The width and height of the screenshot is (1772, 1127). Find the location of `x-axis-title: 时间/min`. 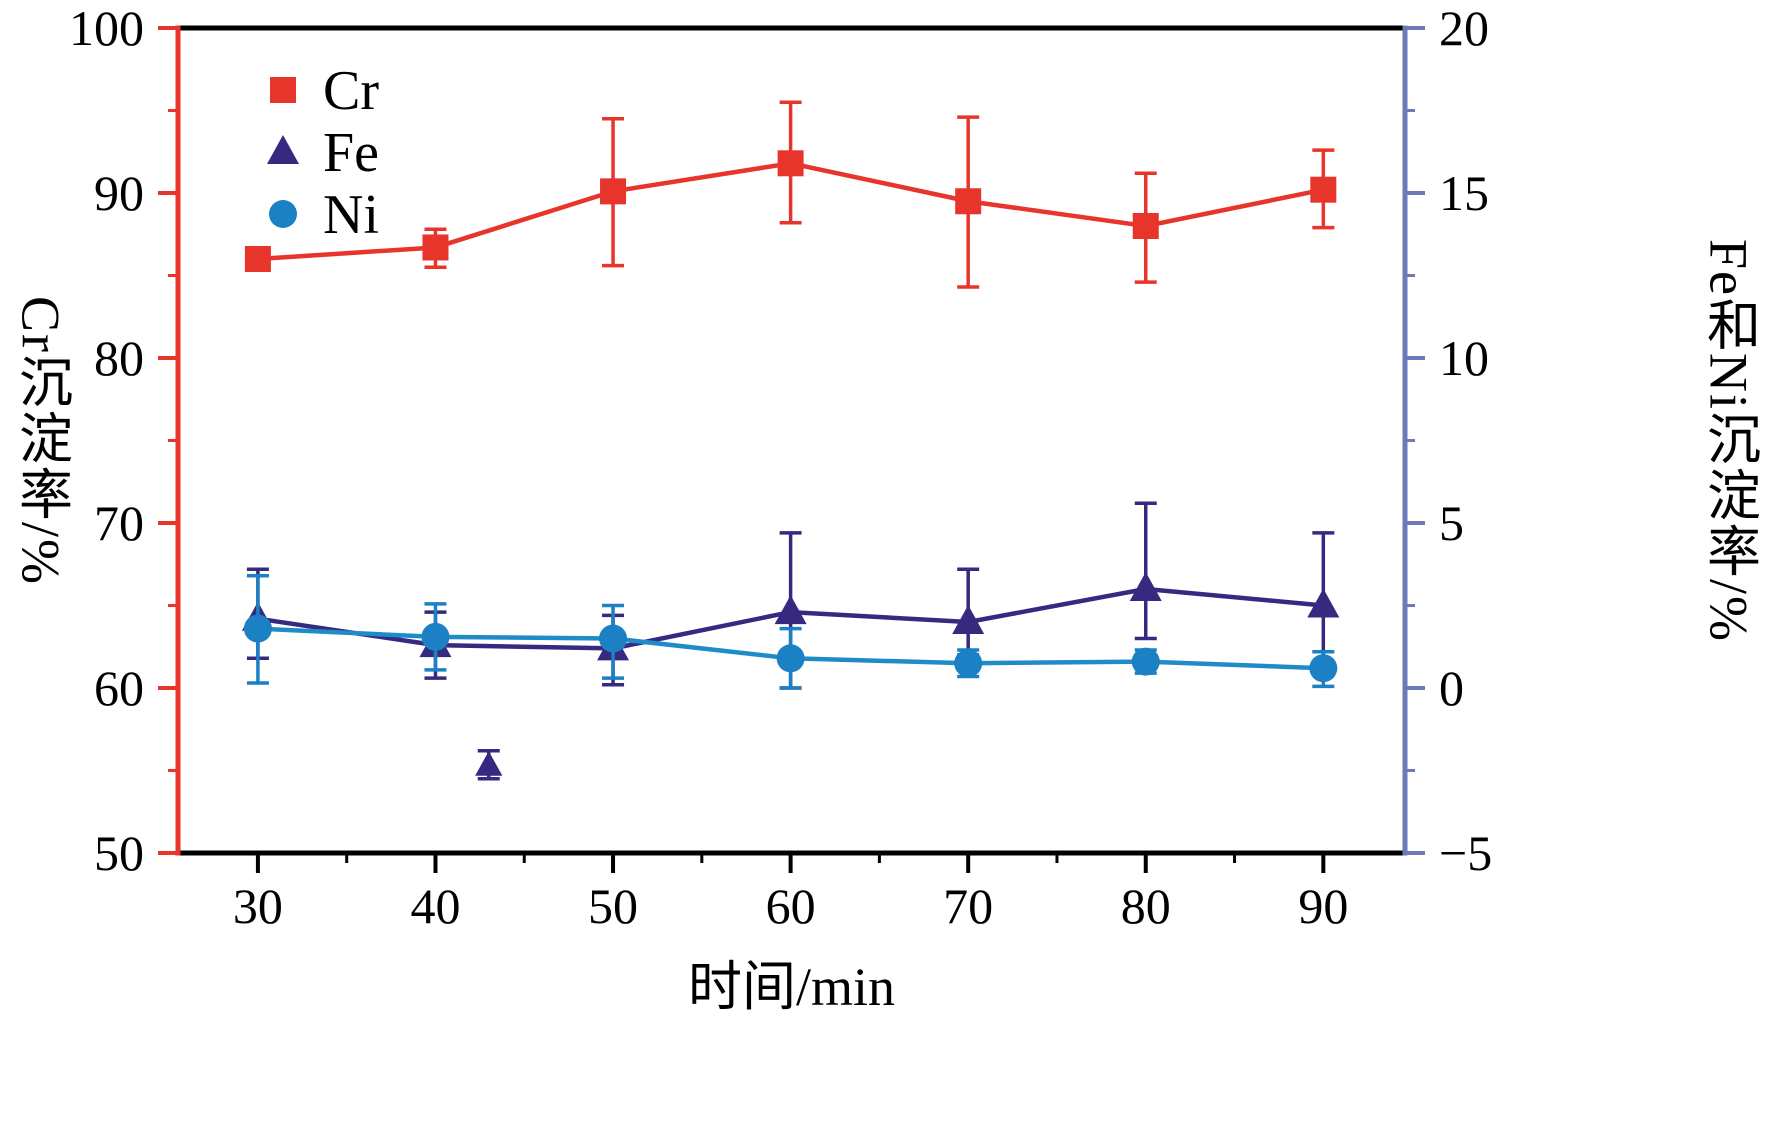

x-axis-title: 时间/min is located at coordinates (791, 987).